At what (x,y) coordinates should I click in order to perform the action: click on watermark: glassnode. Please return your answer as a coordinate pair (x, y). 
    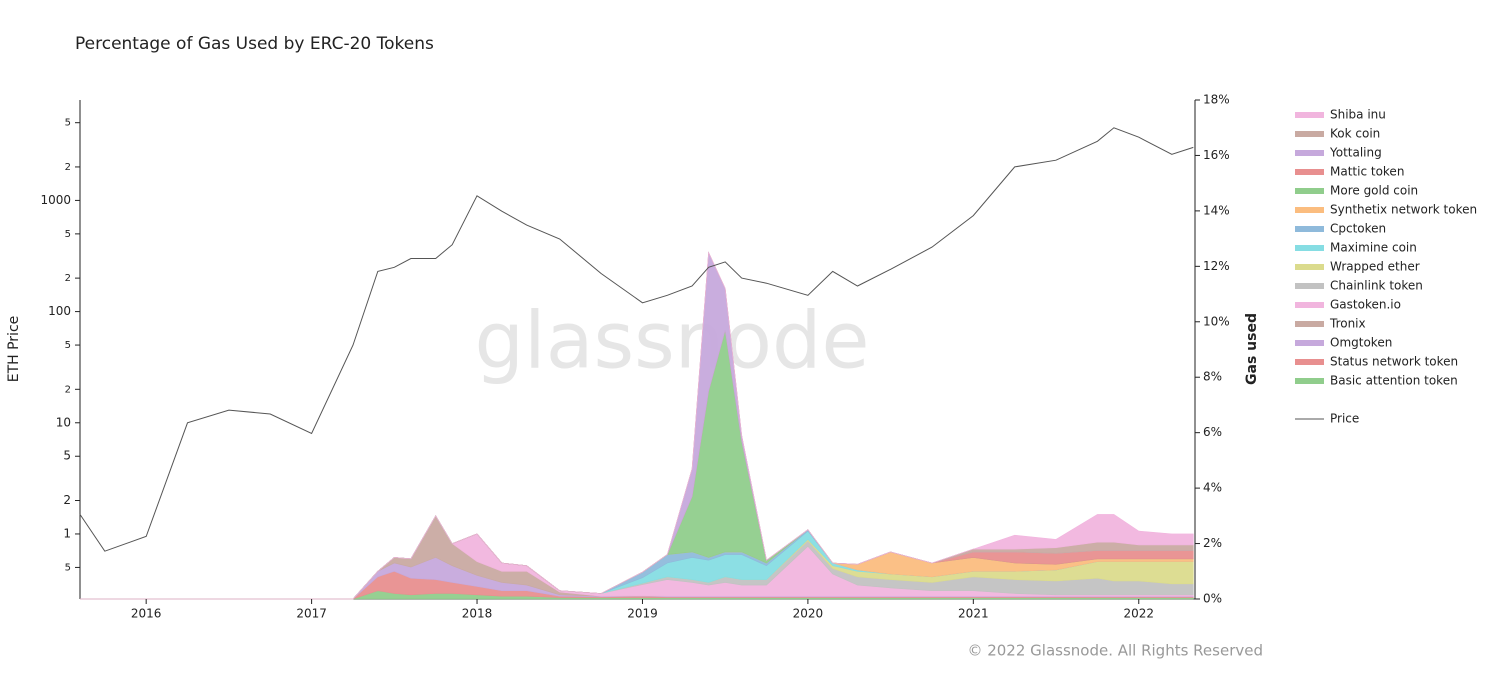
    Looking at the image, I should click on (672, 341).